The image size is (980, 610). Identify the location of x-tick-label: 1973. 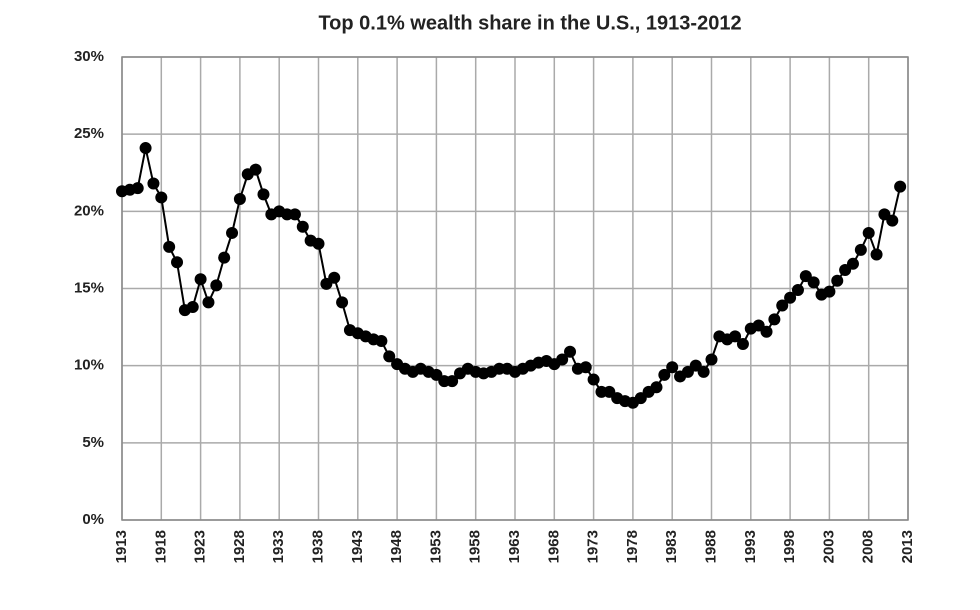
(593, 546).